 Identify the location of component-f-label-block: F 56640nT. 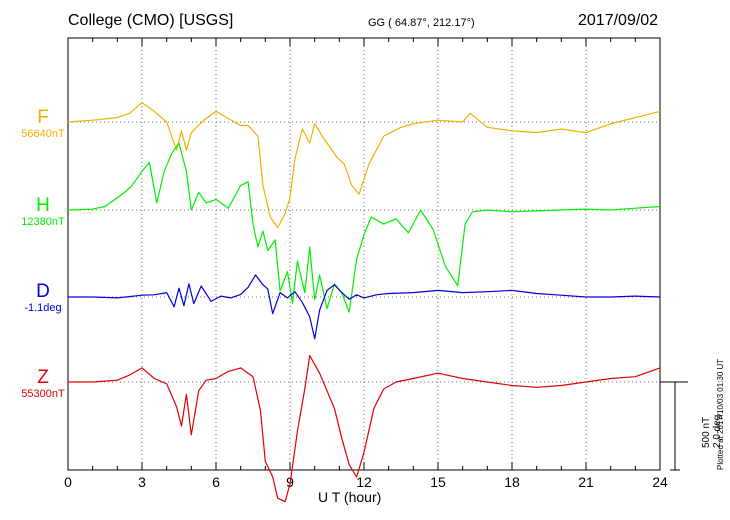
(43, 124).